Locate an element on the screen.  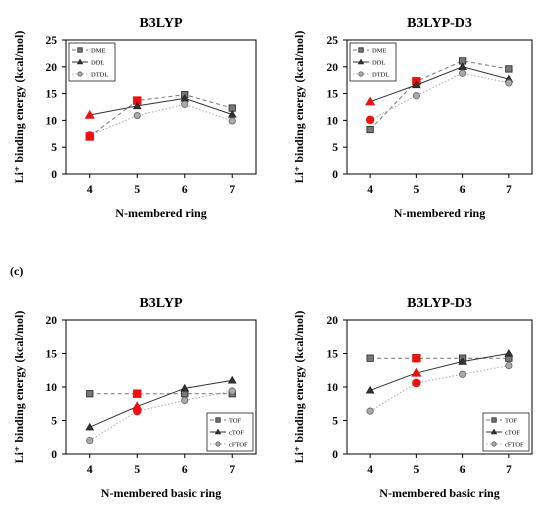
series-line-dme is located at coordinates (161, 115).